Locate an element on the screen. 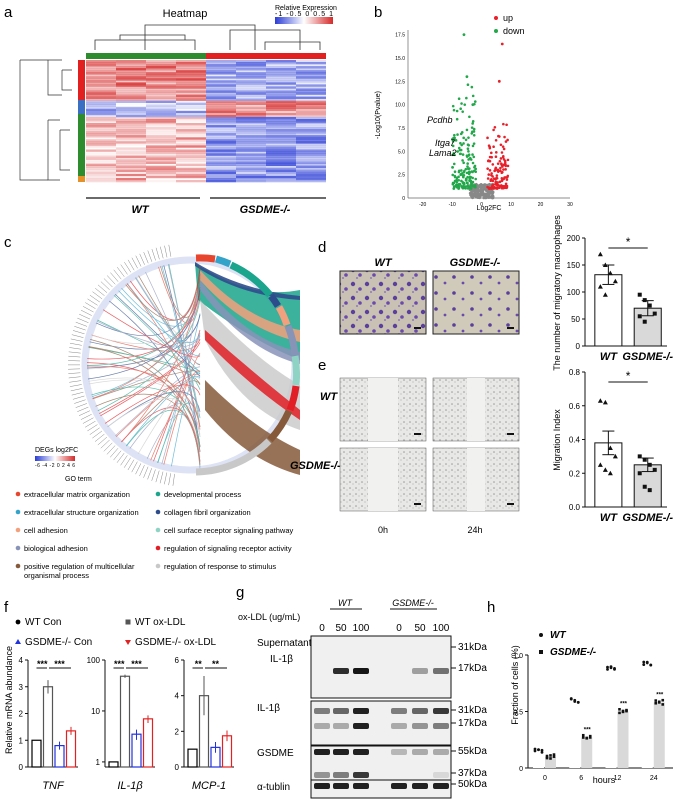  go-term-label: extracellular matrix organization is located at coordinates (77, 494).